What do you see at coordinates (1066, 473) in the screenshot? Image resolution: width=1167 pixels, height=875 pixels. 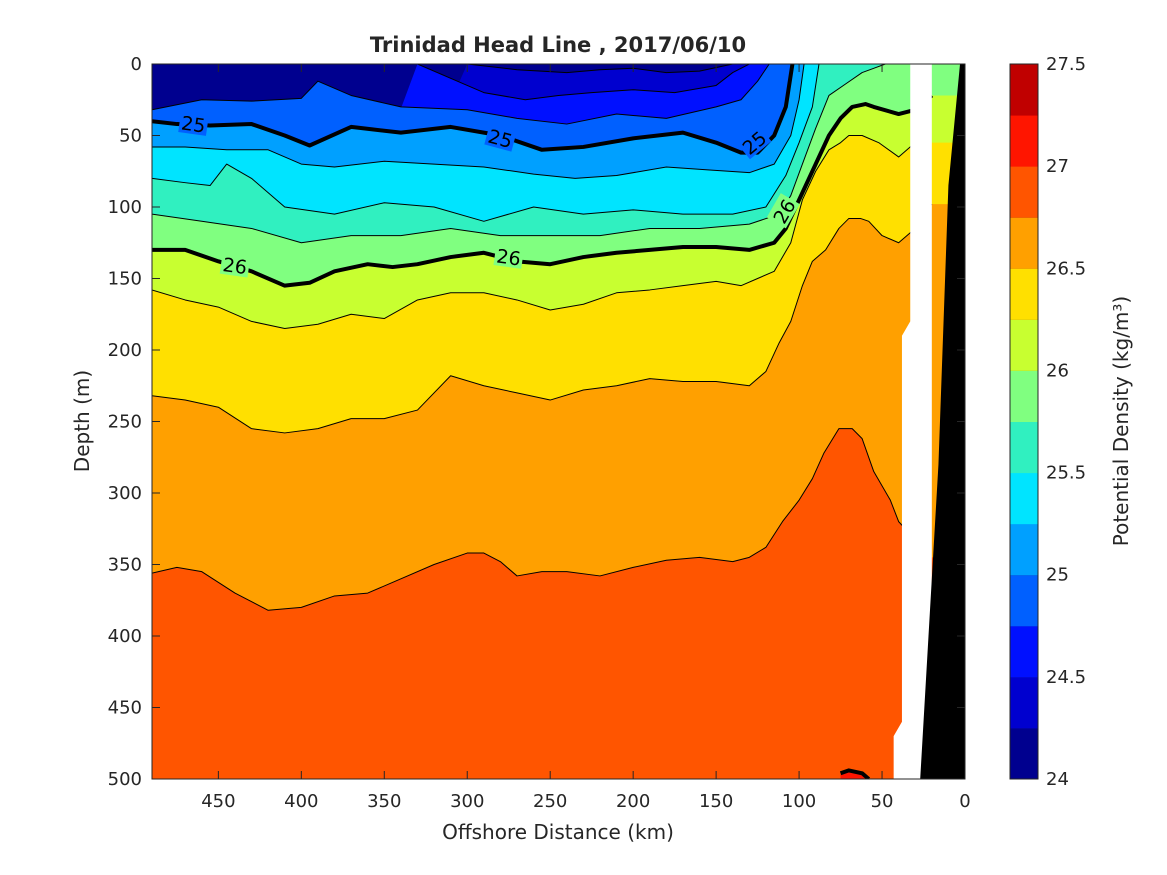 I see `colorbar-tick-label: 25.5` at bounding box center [1066, 473].